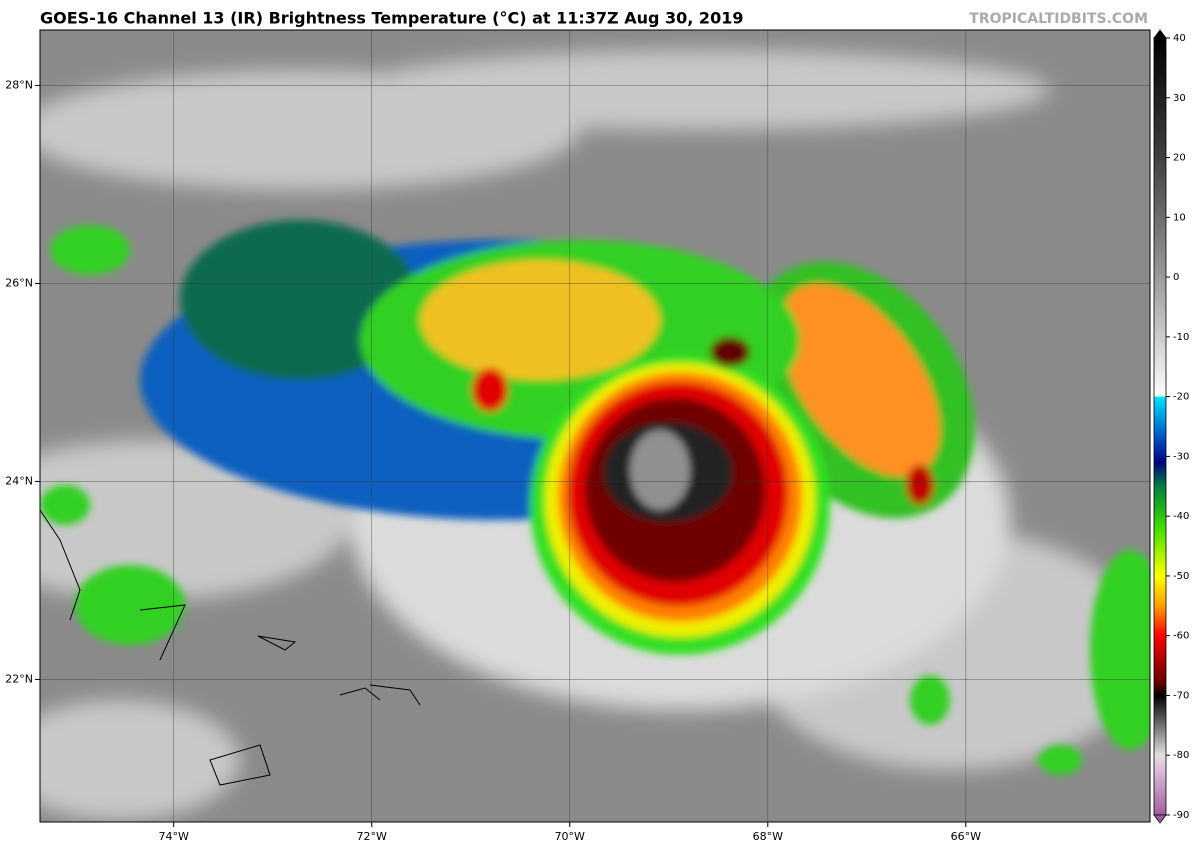 The width and height of the screenshot is (1200, 849). I want to click on y-tick-label: 26°N, so click(19, 282).